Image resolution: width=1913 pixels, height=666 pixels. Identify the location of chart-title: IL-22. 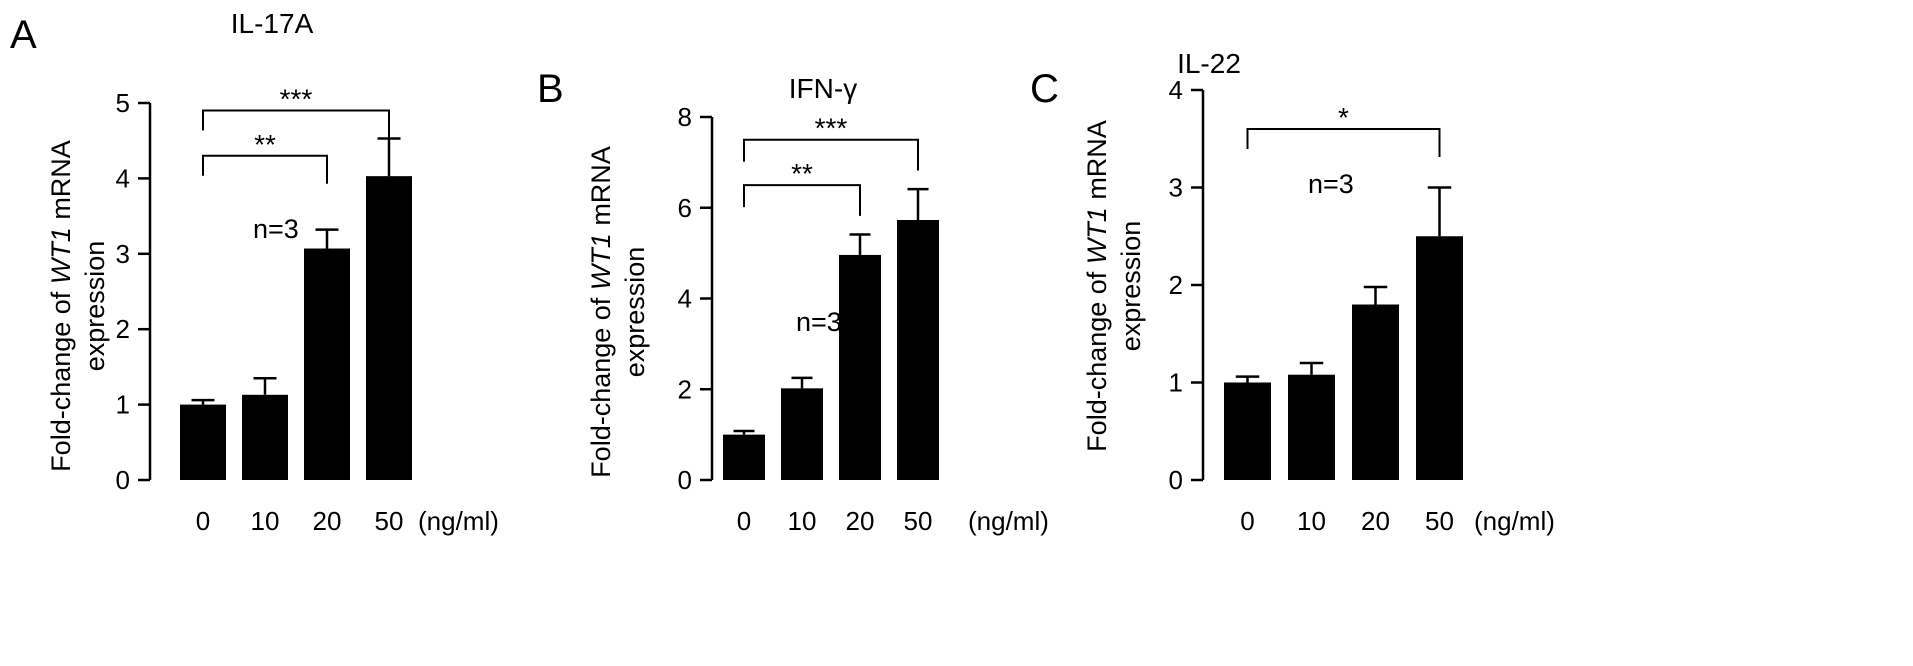
(1209, 63).